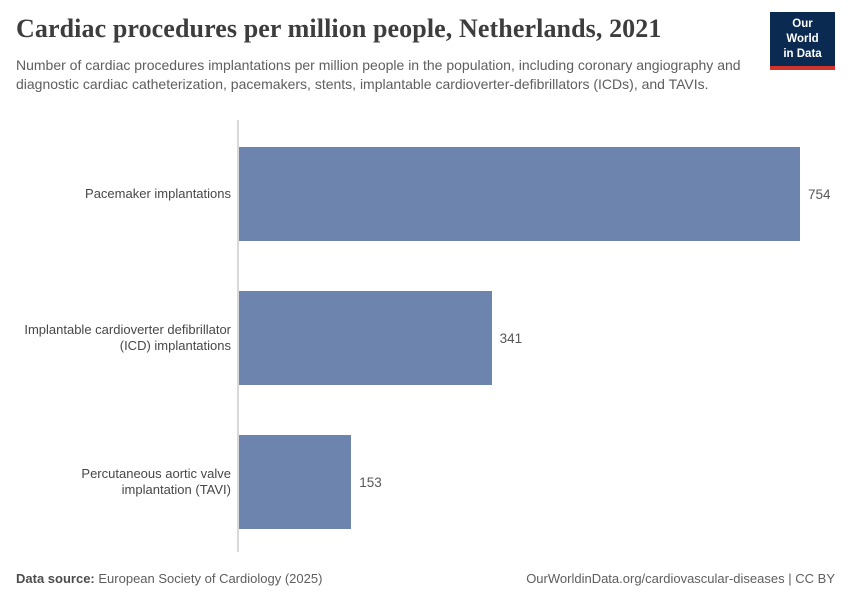 The width and height of the screenshot is (850, 600). What do you see at coordinates (210, 578) in the screenshot?
I see `data-source-value: European Society of Cardiology (2025)` at bounding box center [210, 578].